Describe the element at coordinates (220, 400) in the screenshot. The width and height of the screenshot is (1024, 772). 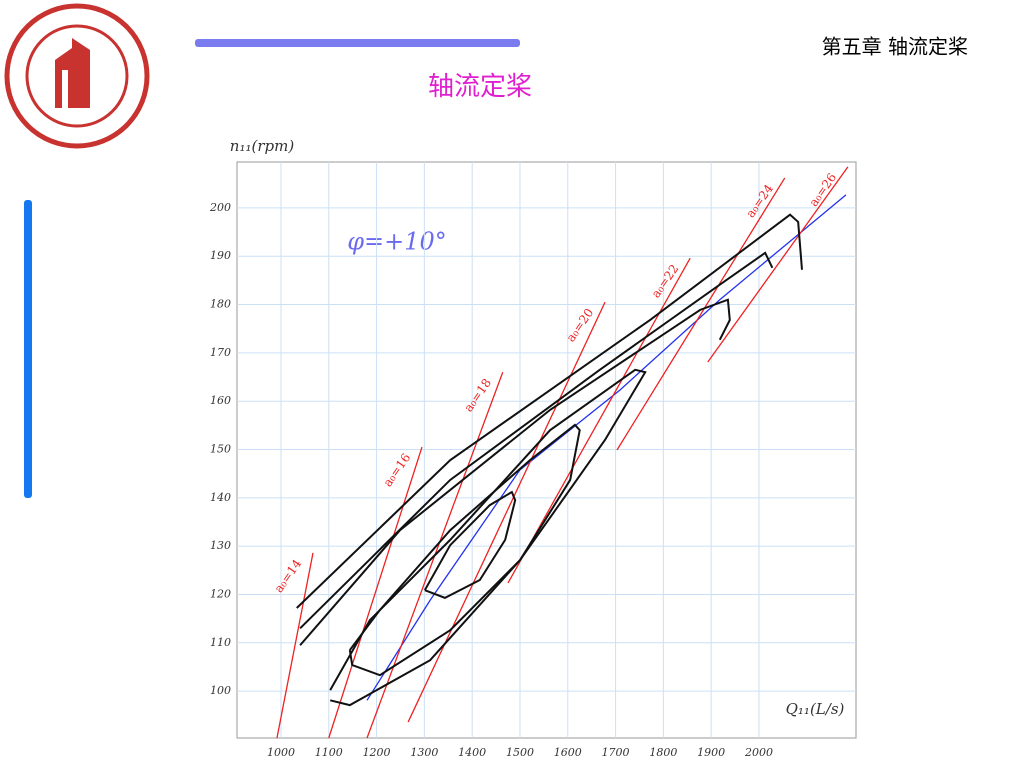
I see `y-tick-label: 160` at that location.